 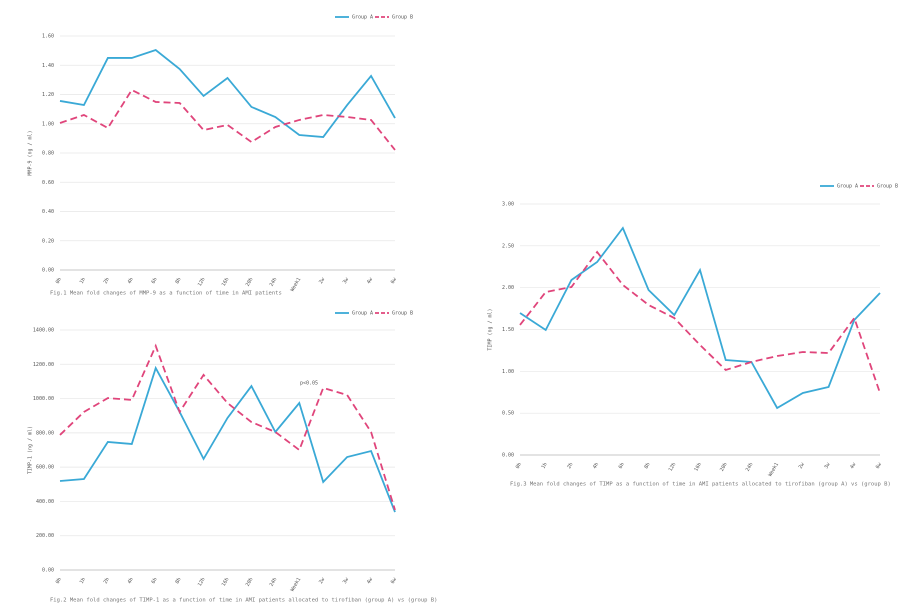 What do you see at coordinates (508, 330) in the screenshot?
I see `y-tick-label: 1.50` at bounding box center [508, 330].